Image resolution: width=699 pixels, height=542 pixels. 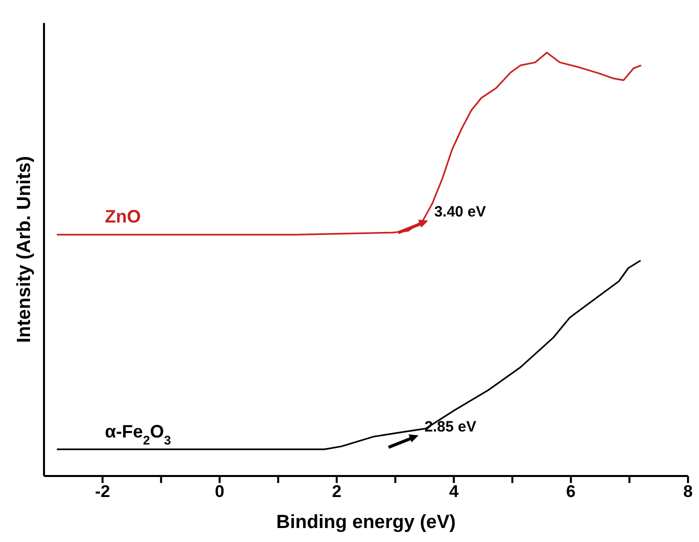 What do you see at coordinates (571, 492) in the screenshot?
I see `x-tick-label: 6` at bounding box center [571, 492].